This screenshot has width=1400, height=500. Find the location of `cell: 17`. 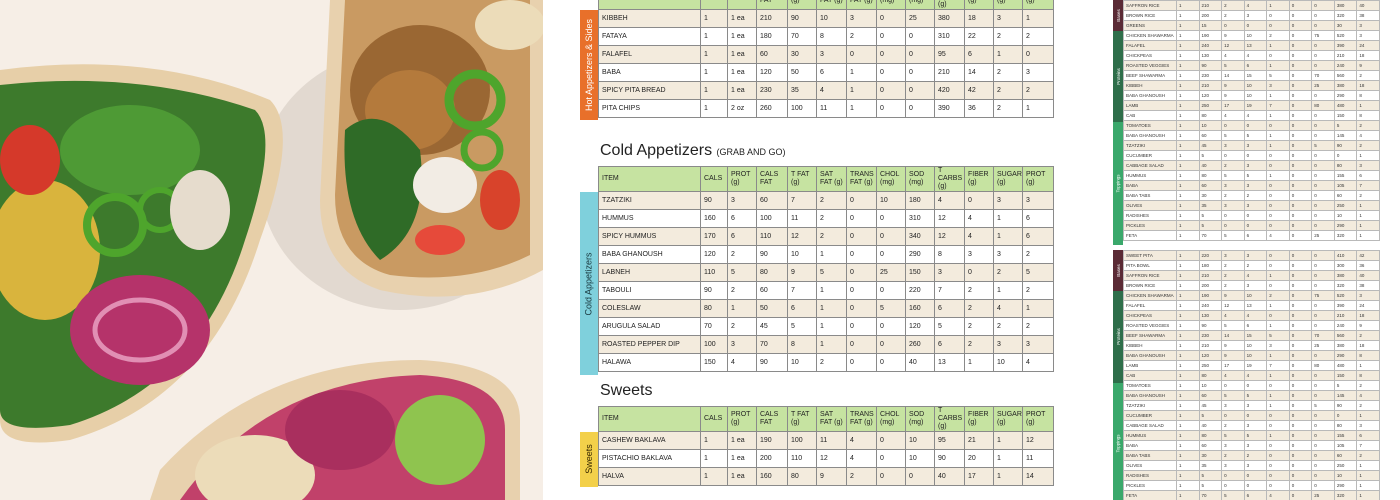

cell: 17 is located at coordinates (979, 476).